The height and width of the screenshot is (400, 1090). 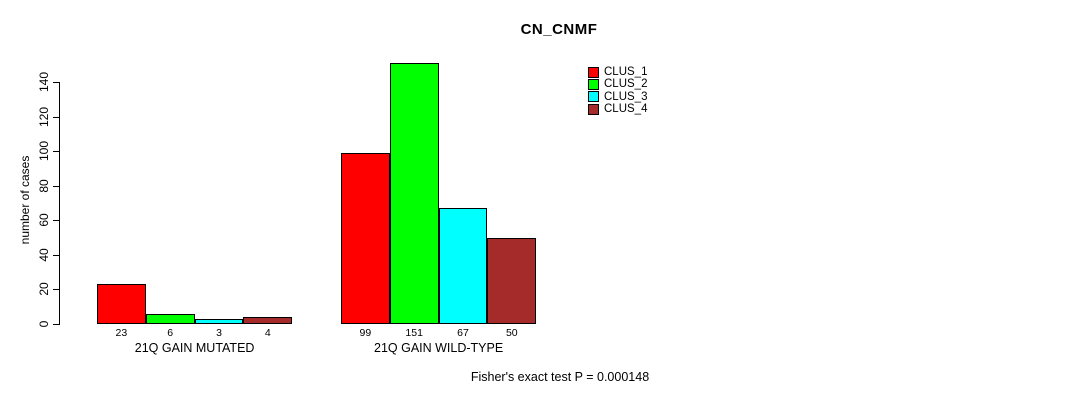 I want to click on legend-item-clus_4: CLUS_4, so click(x=617, y=109).